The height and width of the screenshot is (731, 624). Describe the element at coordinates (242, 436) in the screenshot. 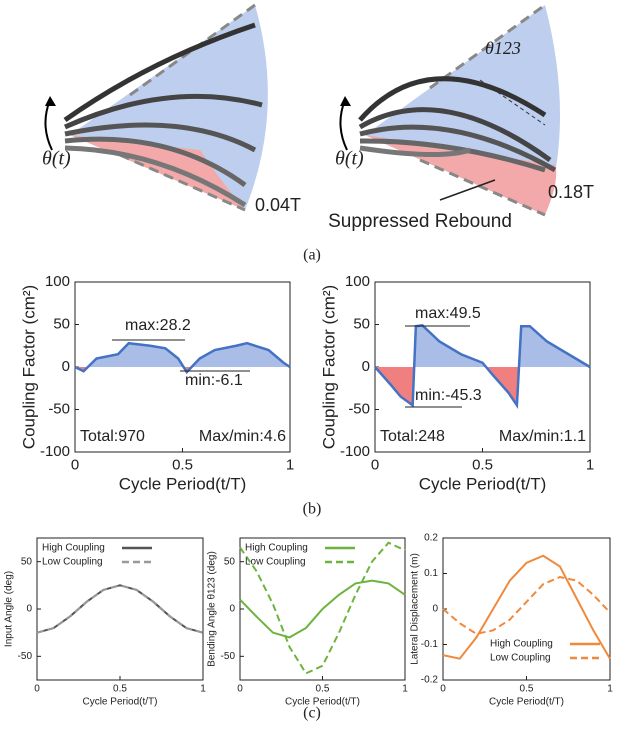

I see `annotation: Max/min:4.6` at that location.